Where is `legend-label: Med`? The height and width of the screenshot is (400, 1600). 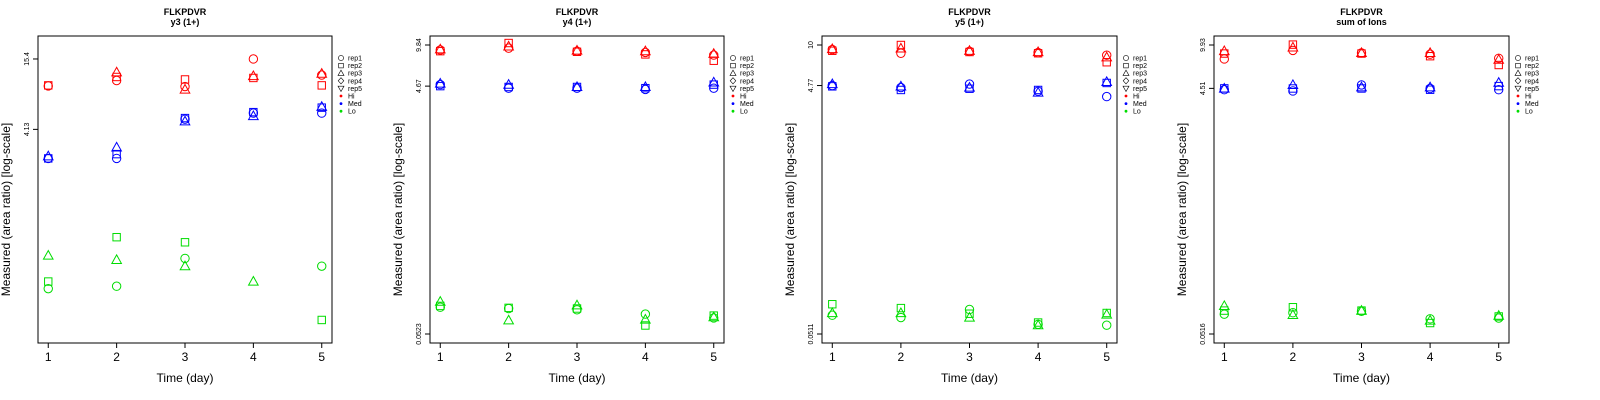
legend-label: Med is located at coordinates (1140, 104).